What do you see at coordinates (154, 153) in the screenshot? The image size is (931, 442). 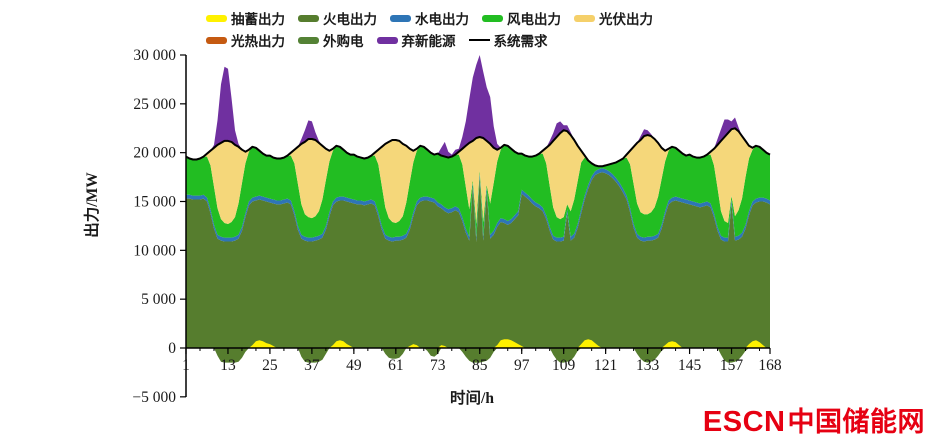 I see `y-tick-label: 20 000` at bounding box center [154, 153].